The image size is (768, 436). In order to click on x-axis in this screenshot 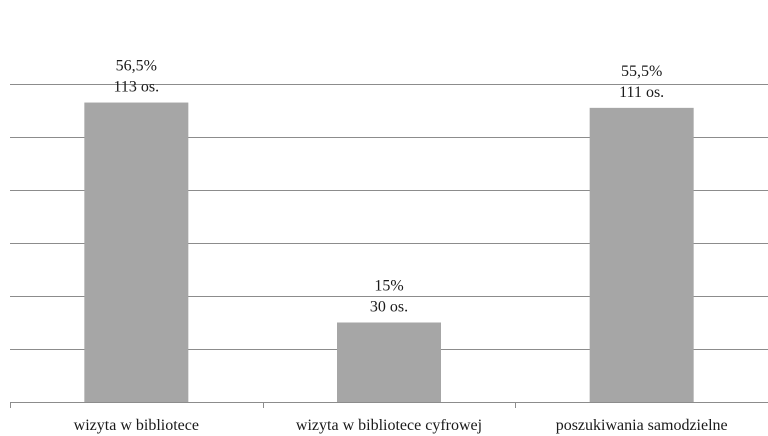, I will do `click(389, 405)`.